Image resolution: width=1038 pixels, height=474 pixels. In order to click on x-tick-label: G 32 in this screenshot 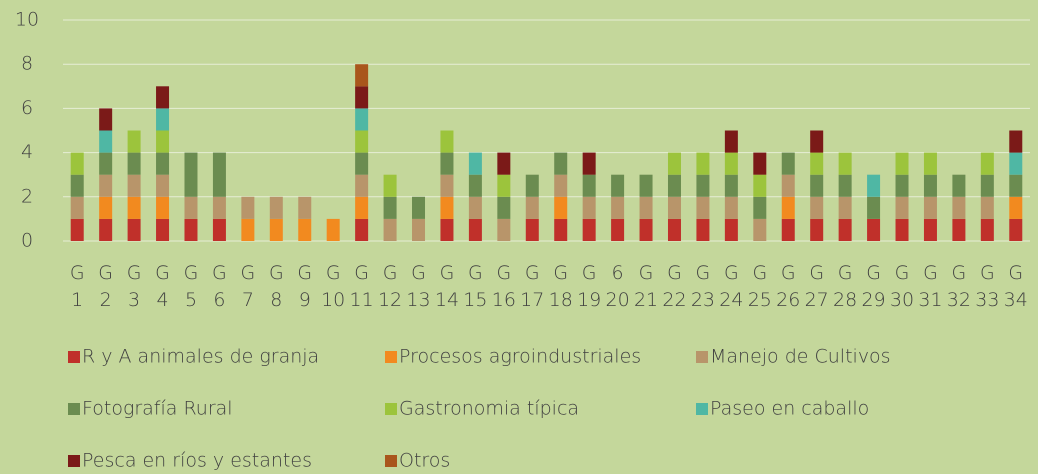, I will do `click(959, 286)`.